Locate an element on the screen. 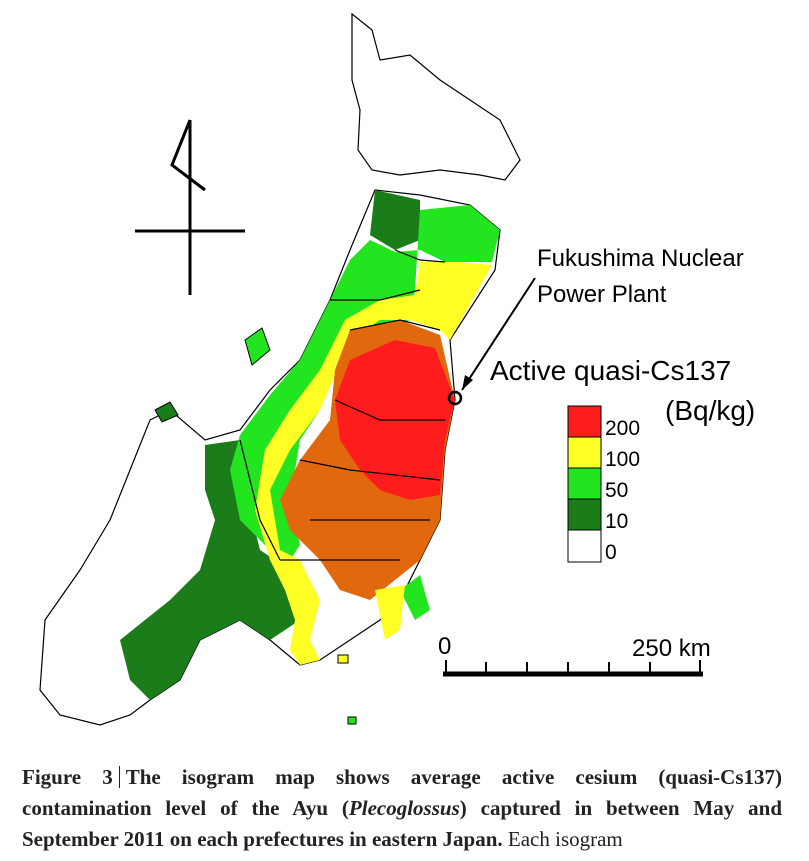 Image resolution: width=809 pixels, height=861 pixels. borders is located at coordinates (342, 405).